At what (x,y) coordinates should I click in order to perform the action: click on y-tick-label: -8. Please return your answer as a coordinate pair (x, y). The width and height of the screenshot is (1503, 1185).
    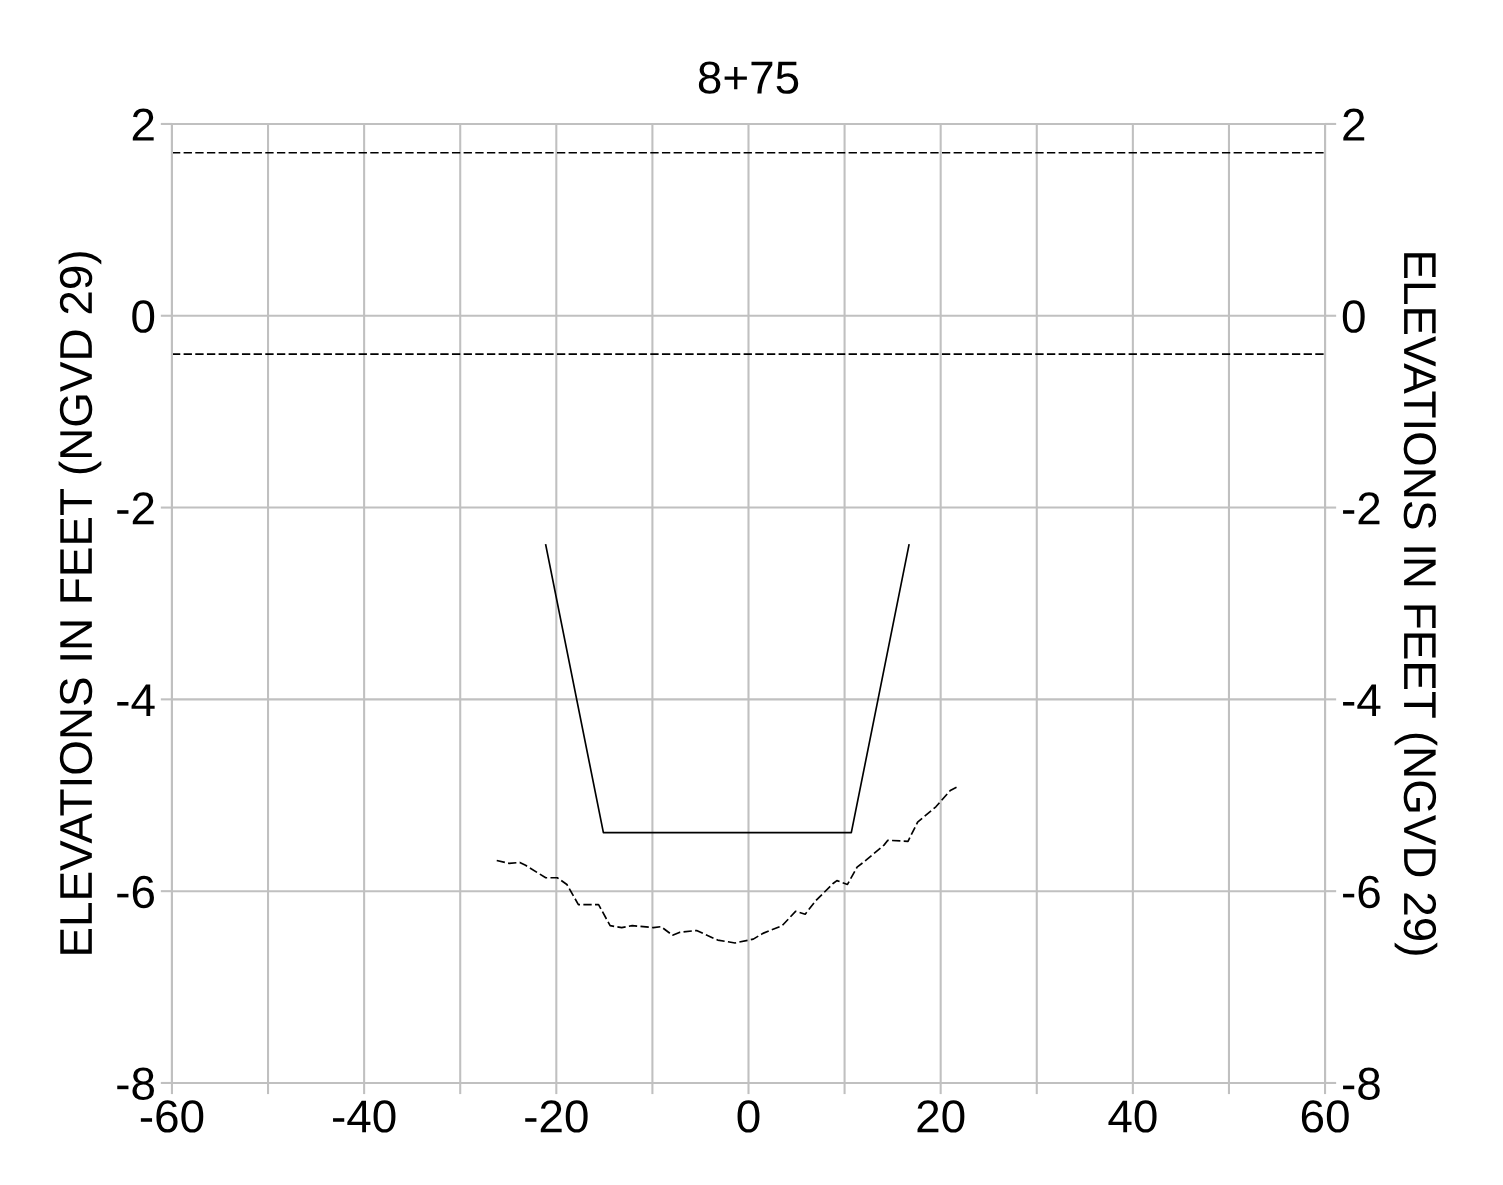
    Looking at the image, I should click on (135, 1084).